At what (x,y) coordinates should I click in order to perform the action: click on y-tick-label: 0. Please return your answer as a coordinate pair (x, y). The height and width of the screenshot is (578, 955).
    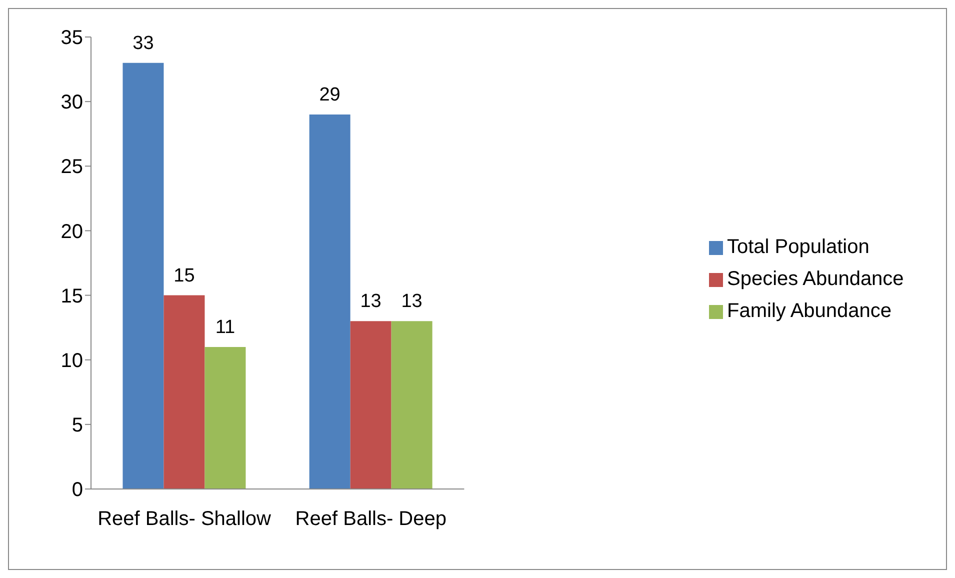
    Looking at the image, I should click on (77, 490).